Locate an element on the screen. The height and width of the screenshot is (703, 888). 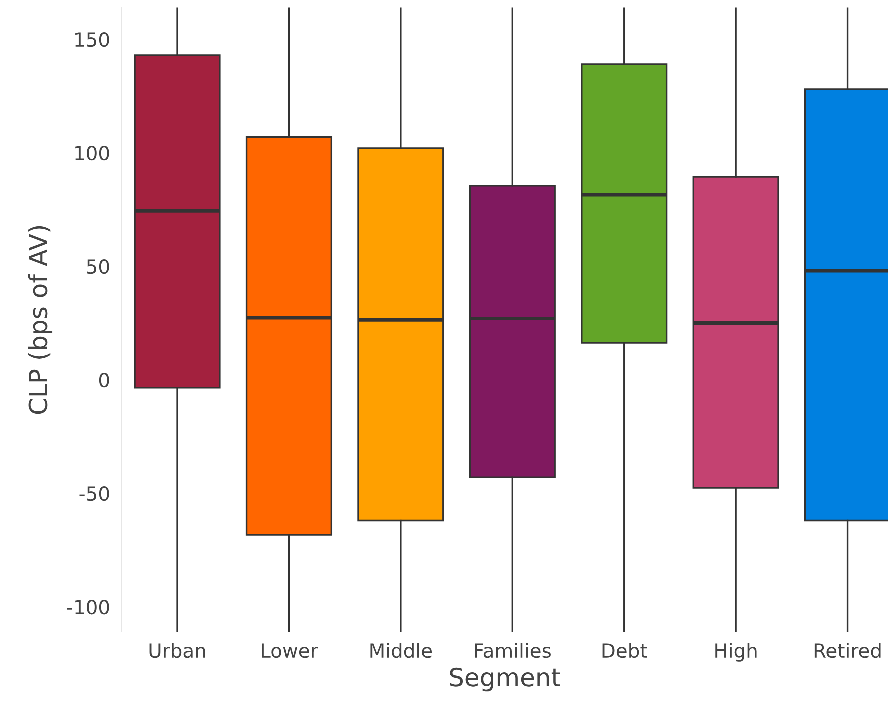
x-axis-title: Segment is located at coordinates (505, 680).